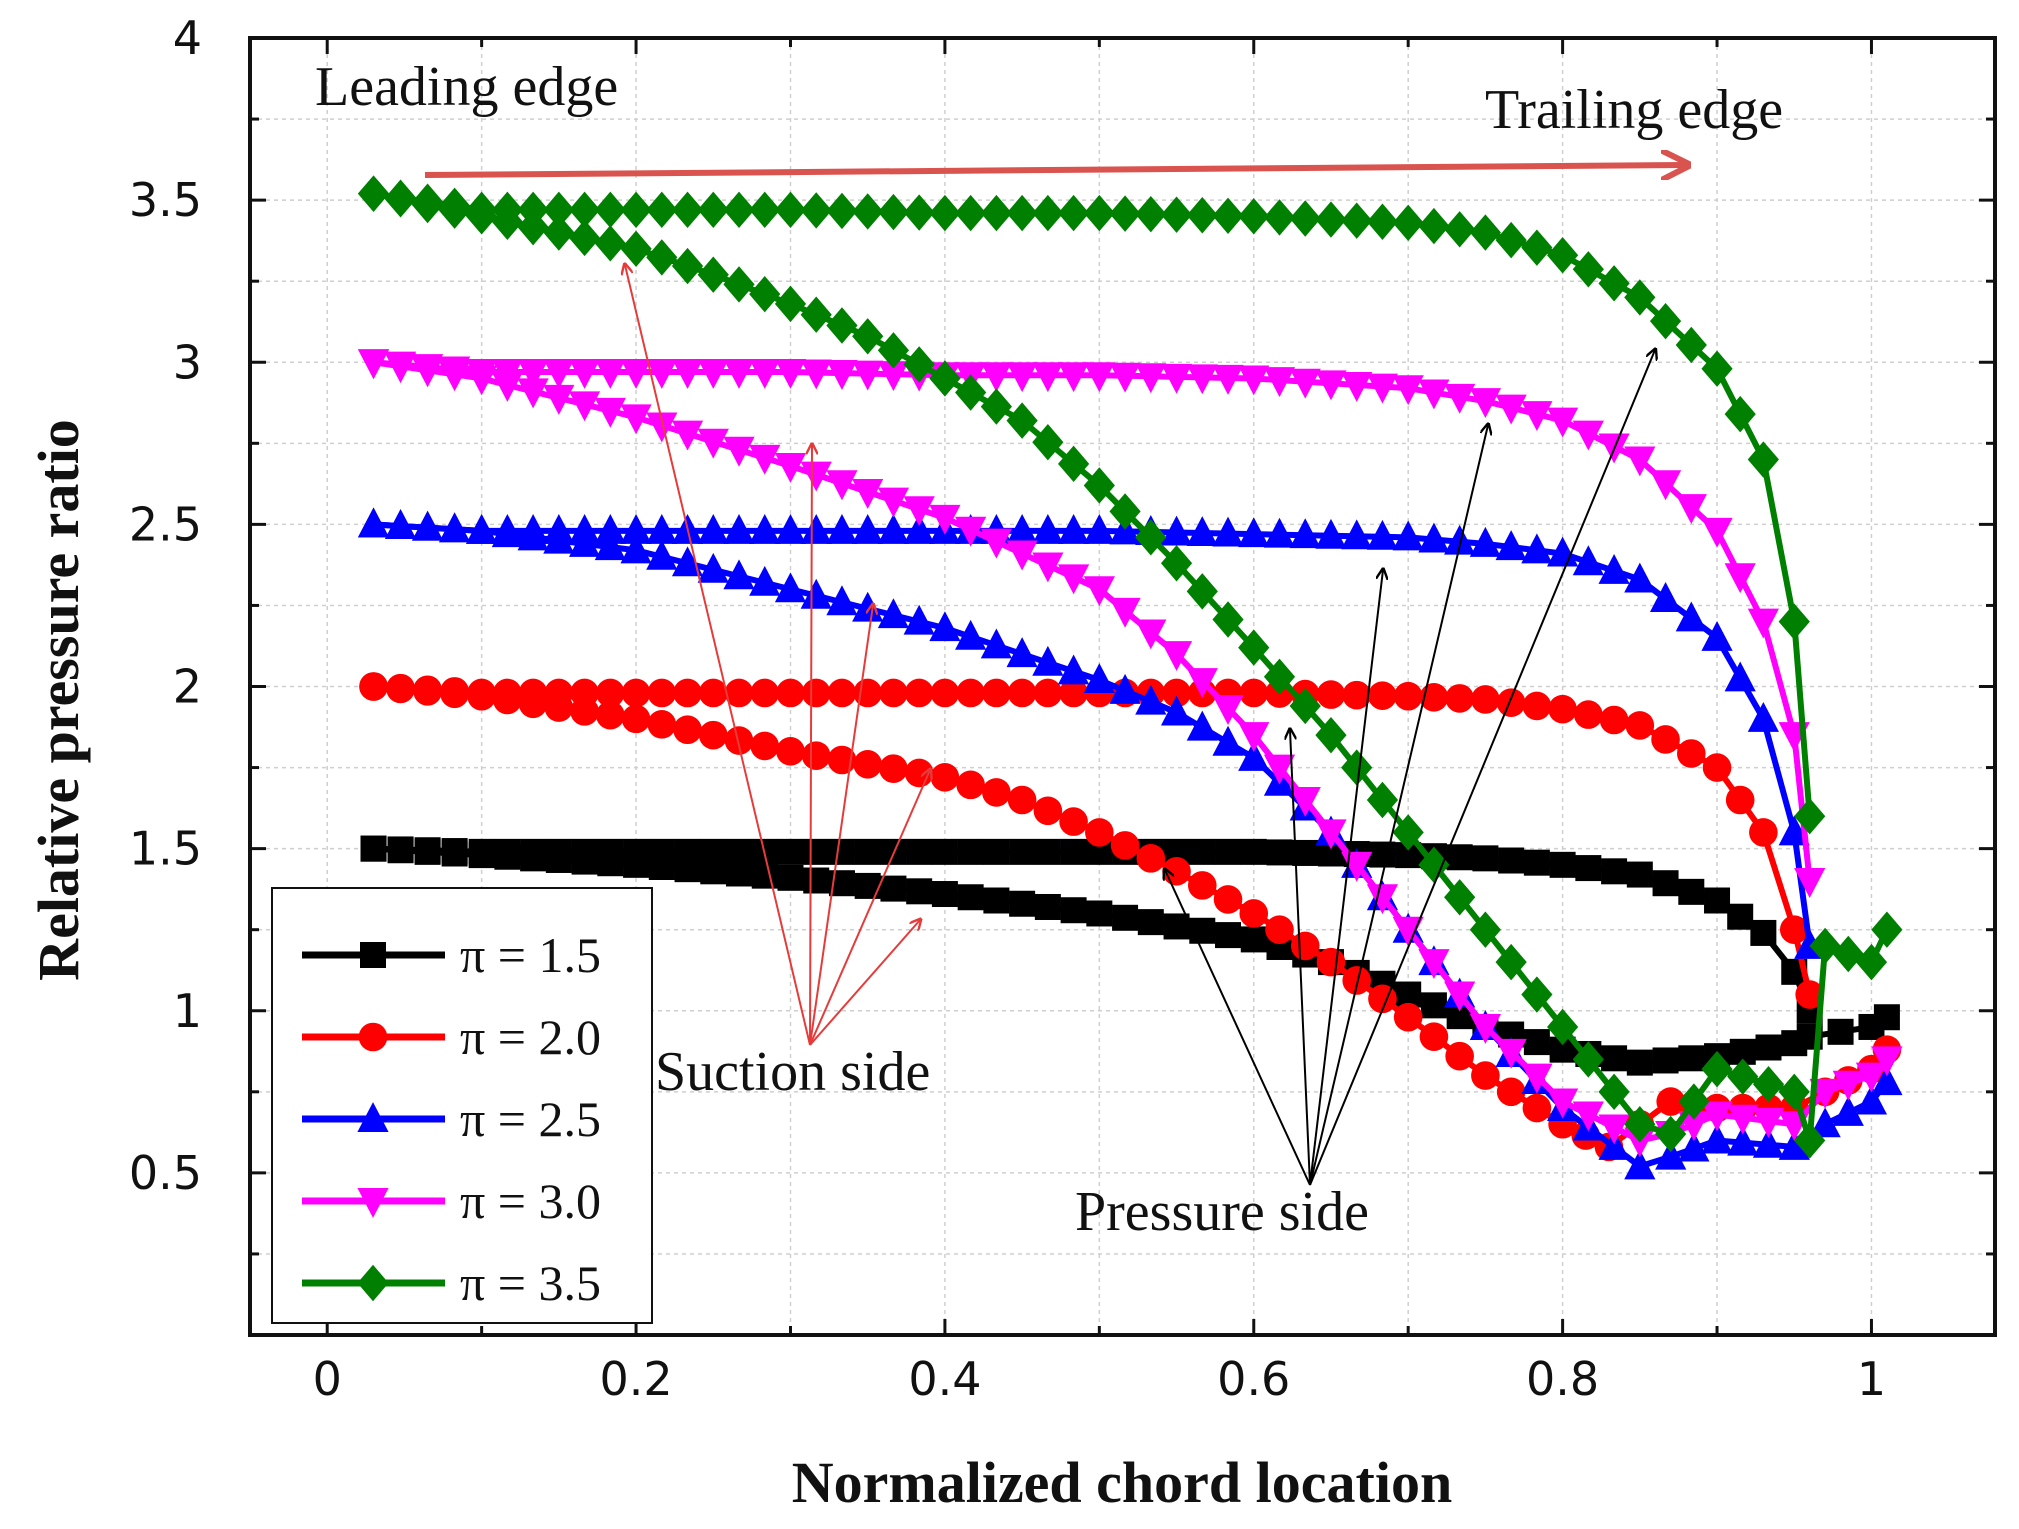 The height and width of the screenshot is (1529, 2019). What do you see at coordinates (327, 1379) in the screenshot?
I see `x-tick-label: 0` at bounding box center [327, 1379].